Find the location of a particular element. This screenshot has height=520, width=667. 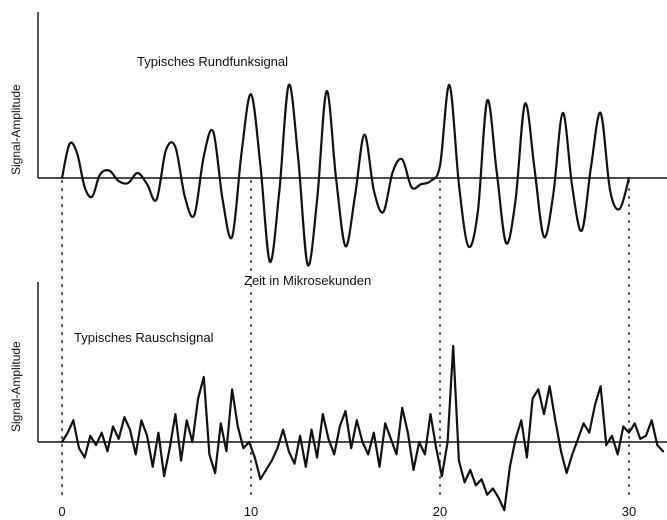

top-chart-title: Typisches Rundfunksignal is located at coordinates (212, 61).